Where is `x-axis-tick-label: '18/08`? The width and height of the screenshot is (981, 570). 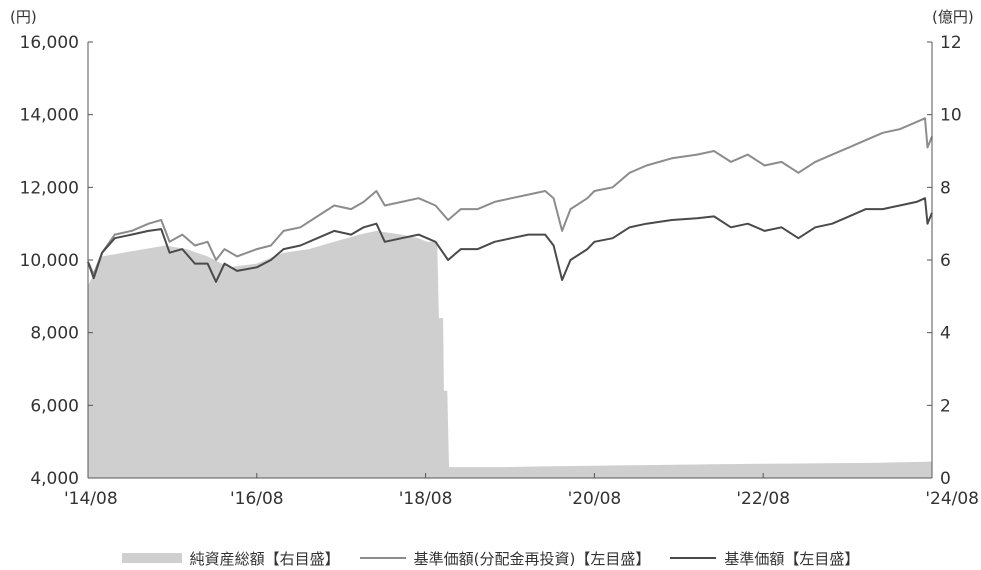
x-axis-tick-label: '18/08 is located at coordinates (426, 499).